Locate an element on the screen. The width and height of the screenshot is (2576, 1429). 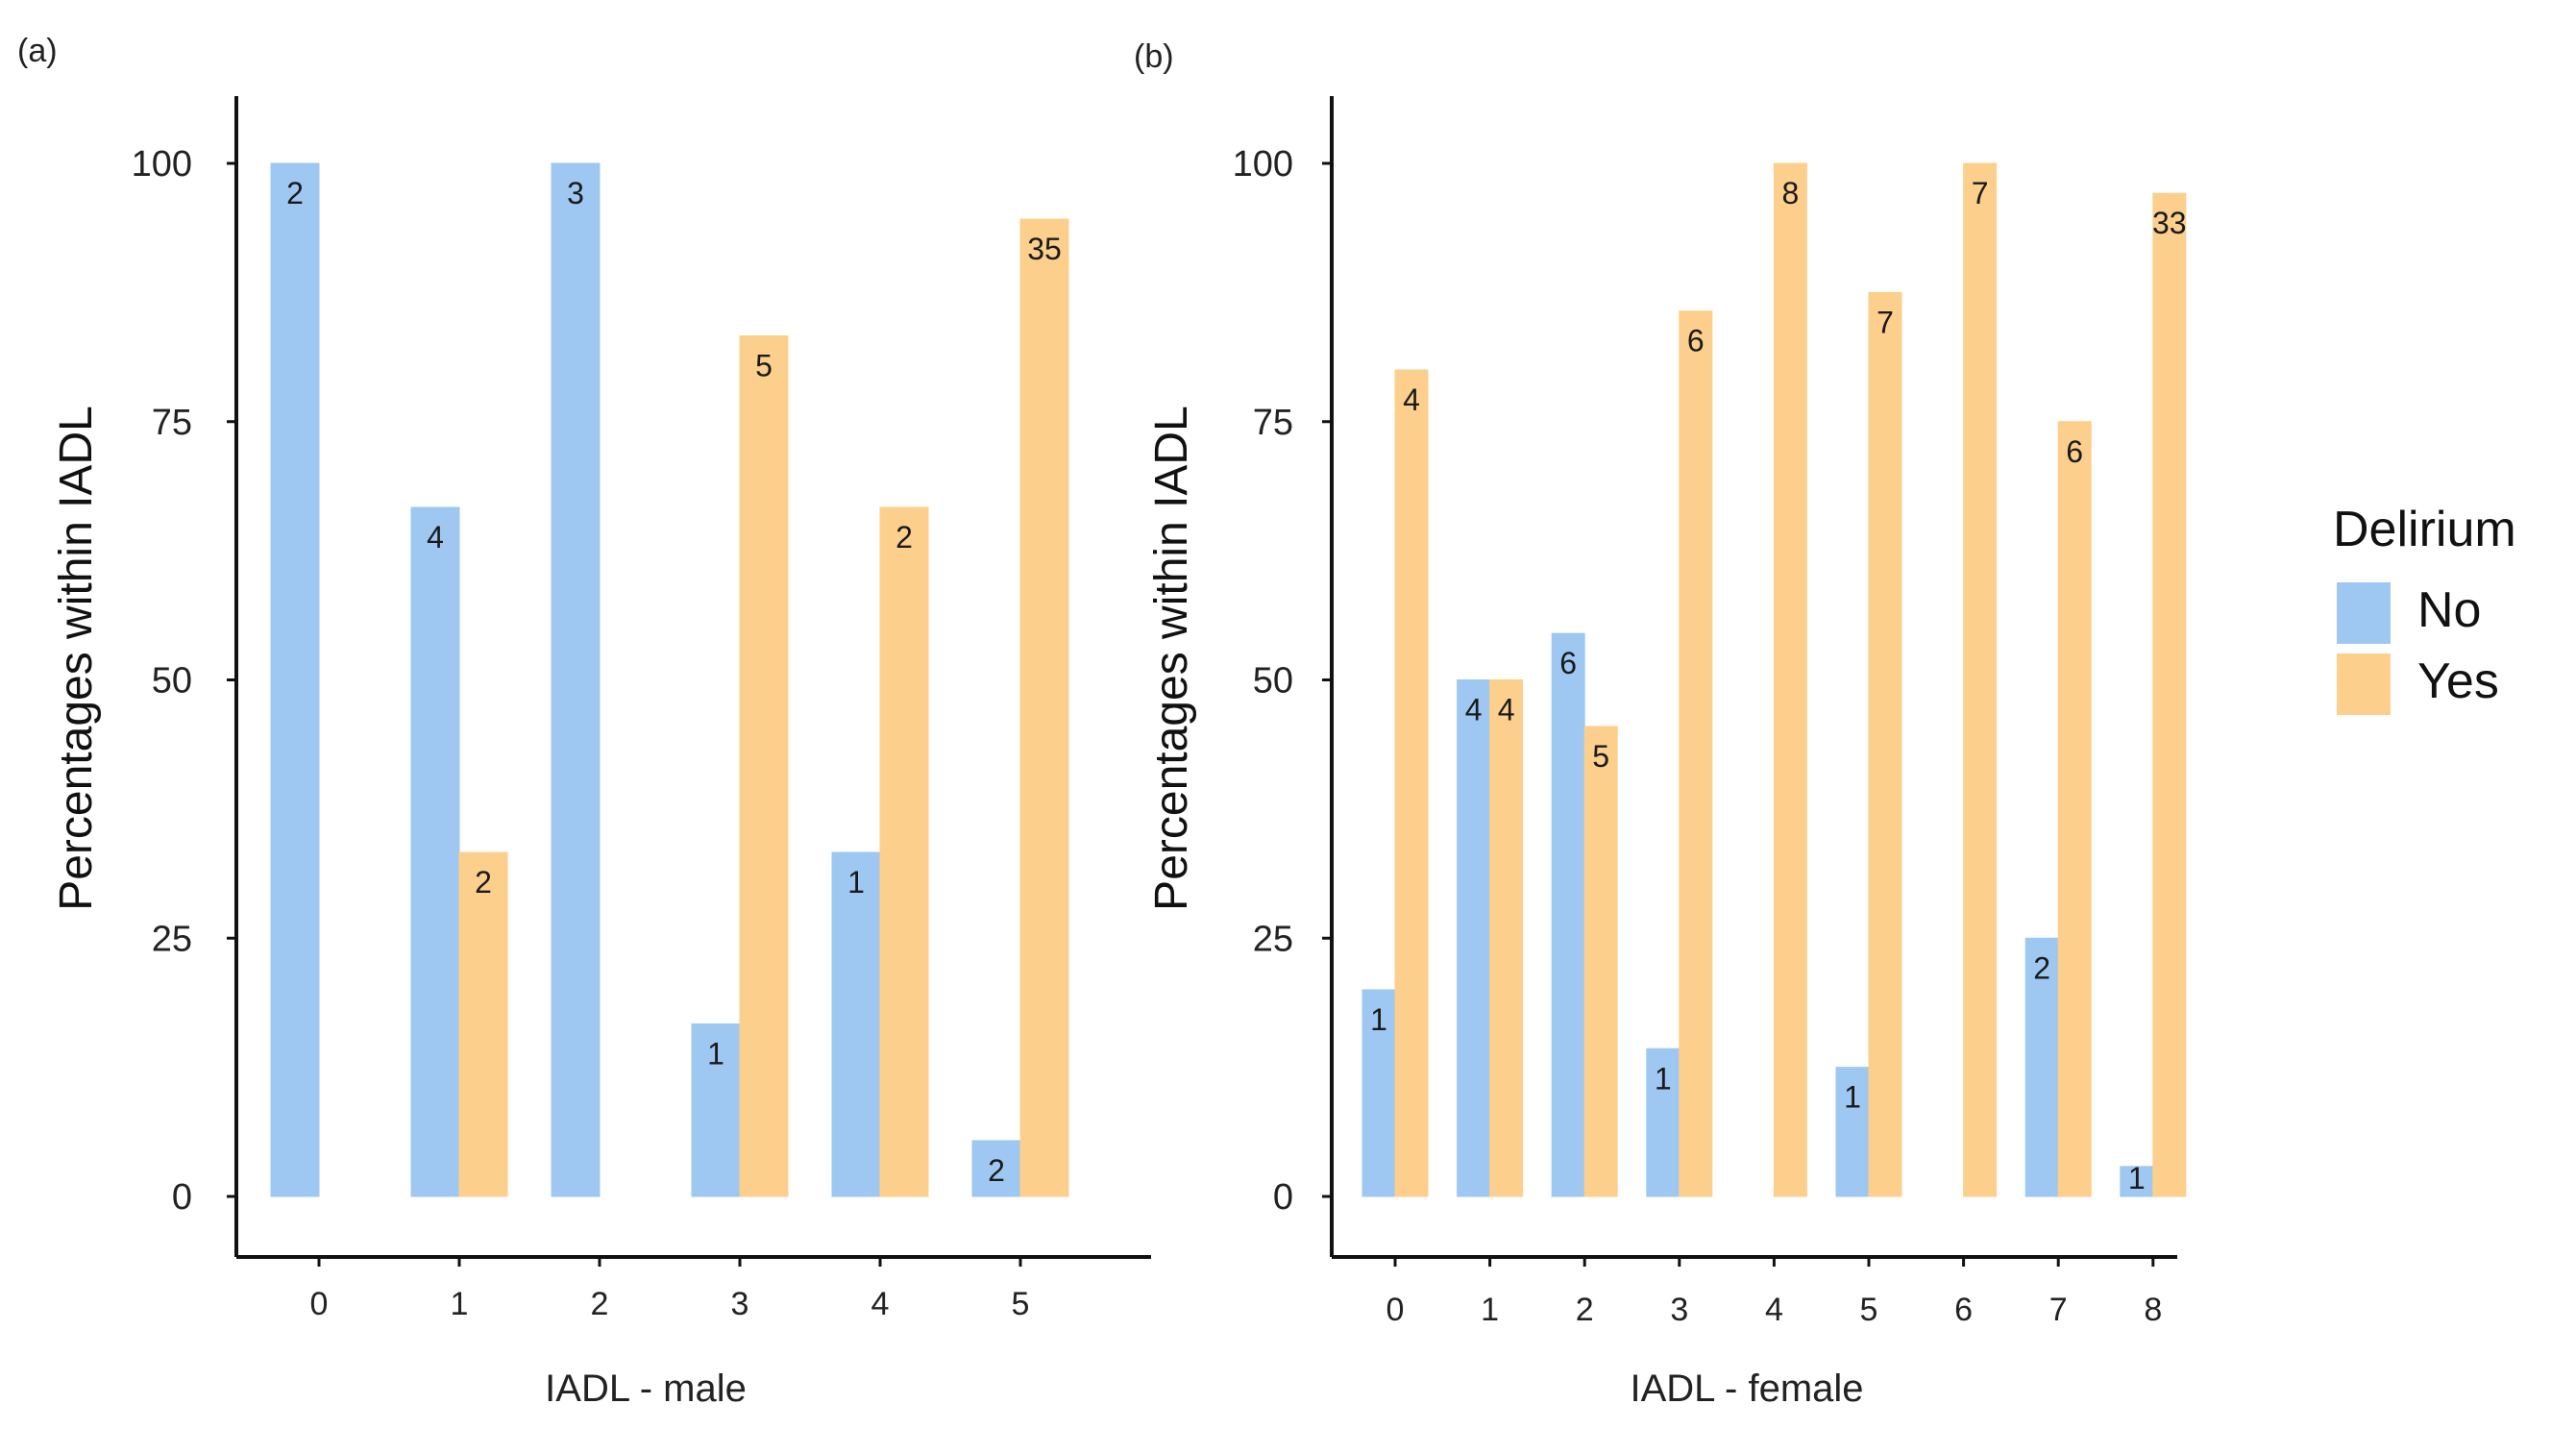
x-tick-label-b-4: 4 is located at coordinates (1774, 1310).